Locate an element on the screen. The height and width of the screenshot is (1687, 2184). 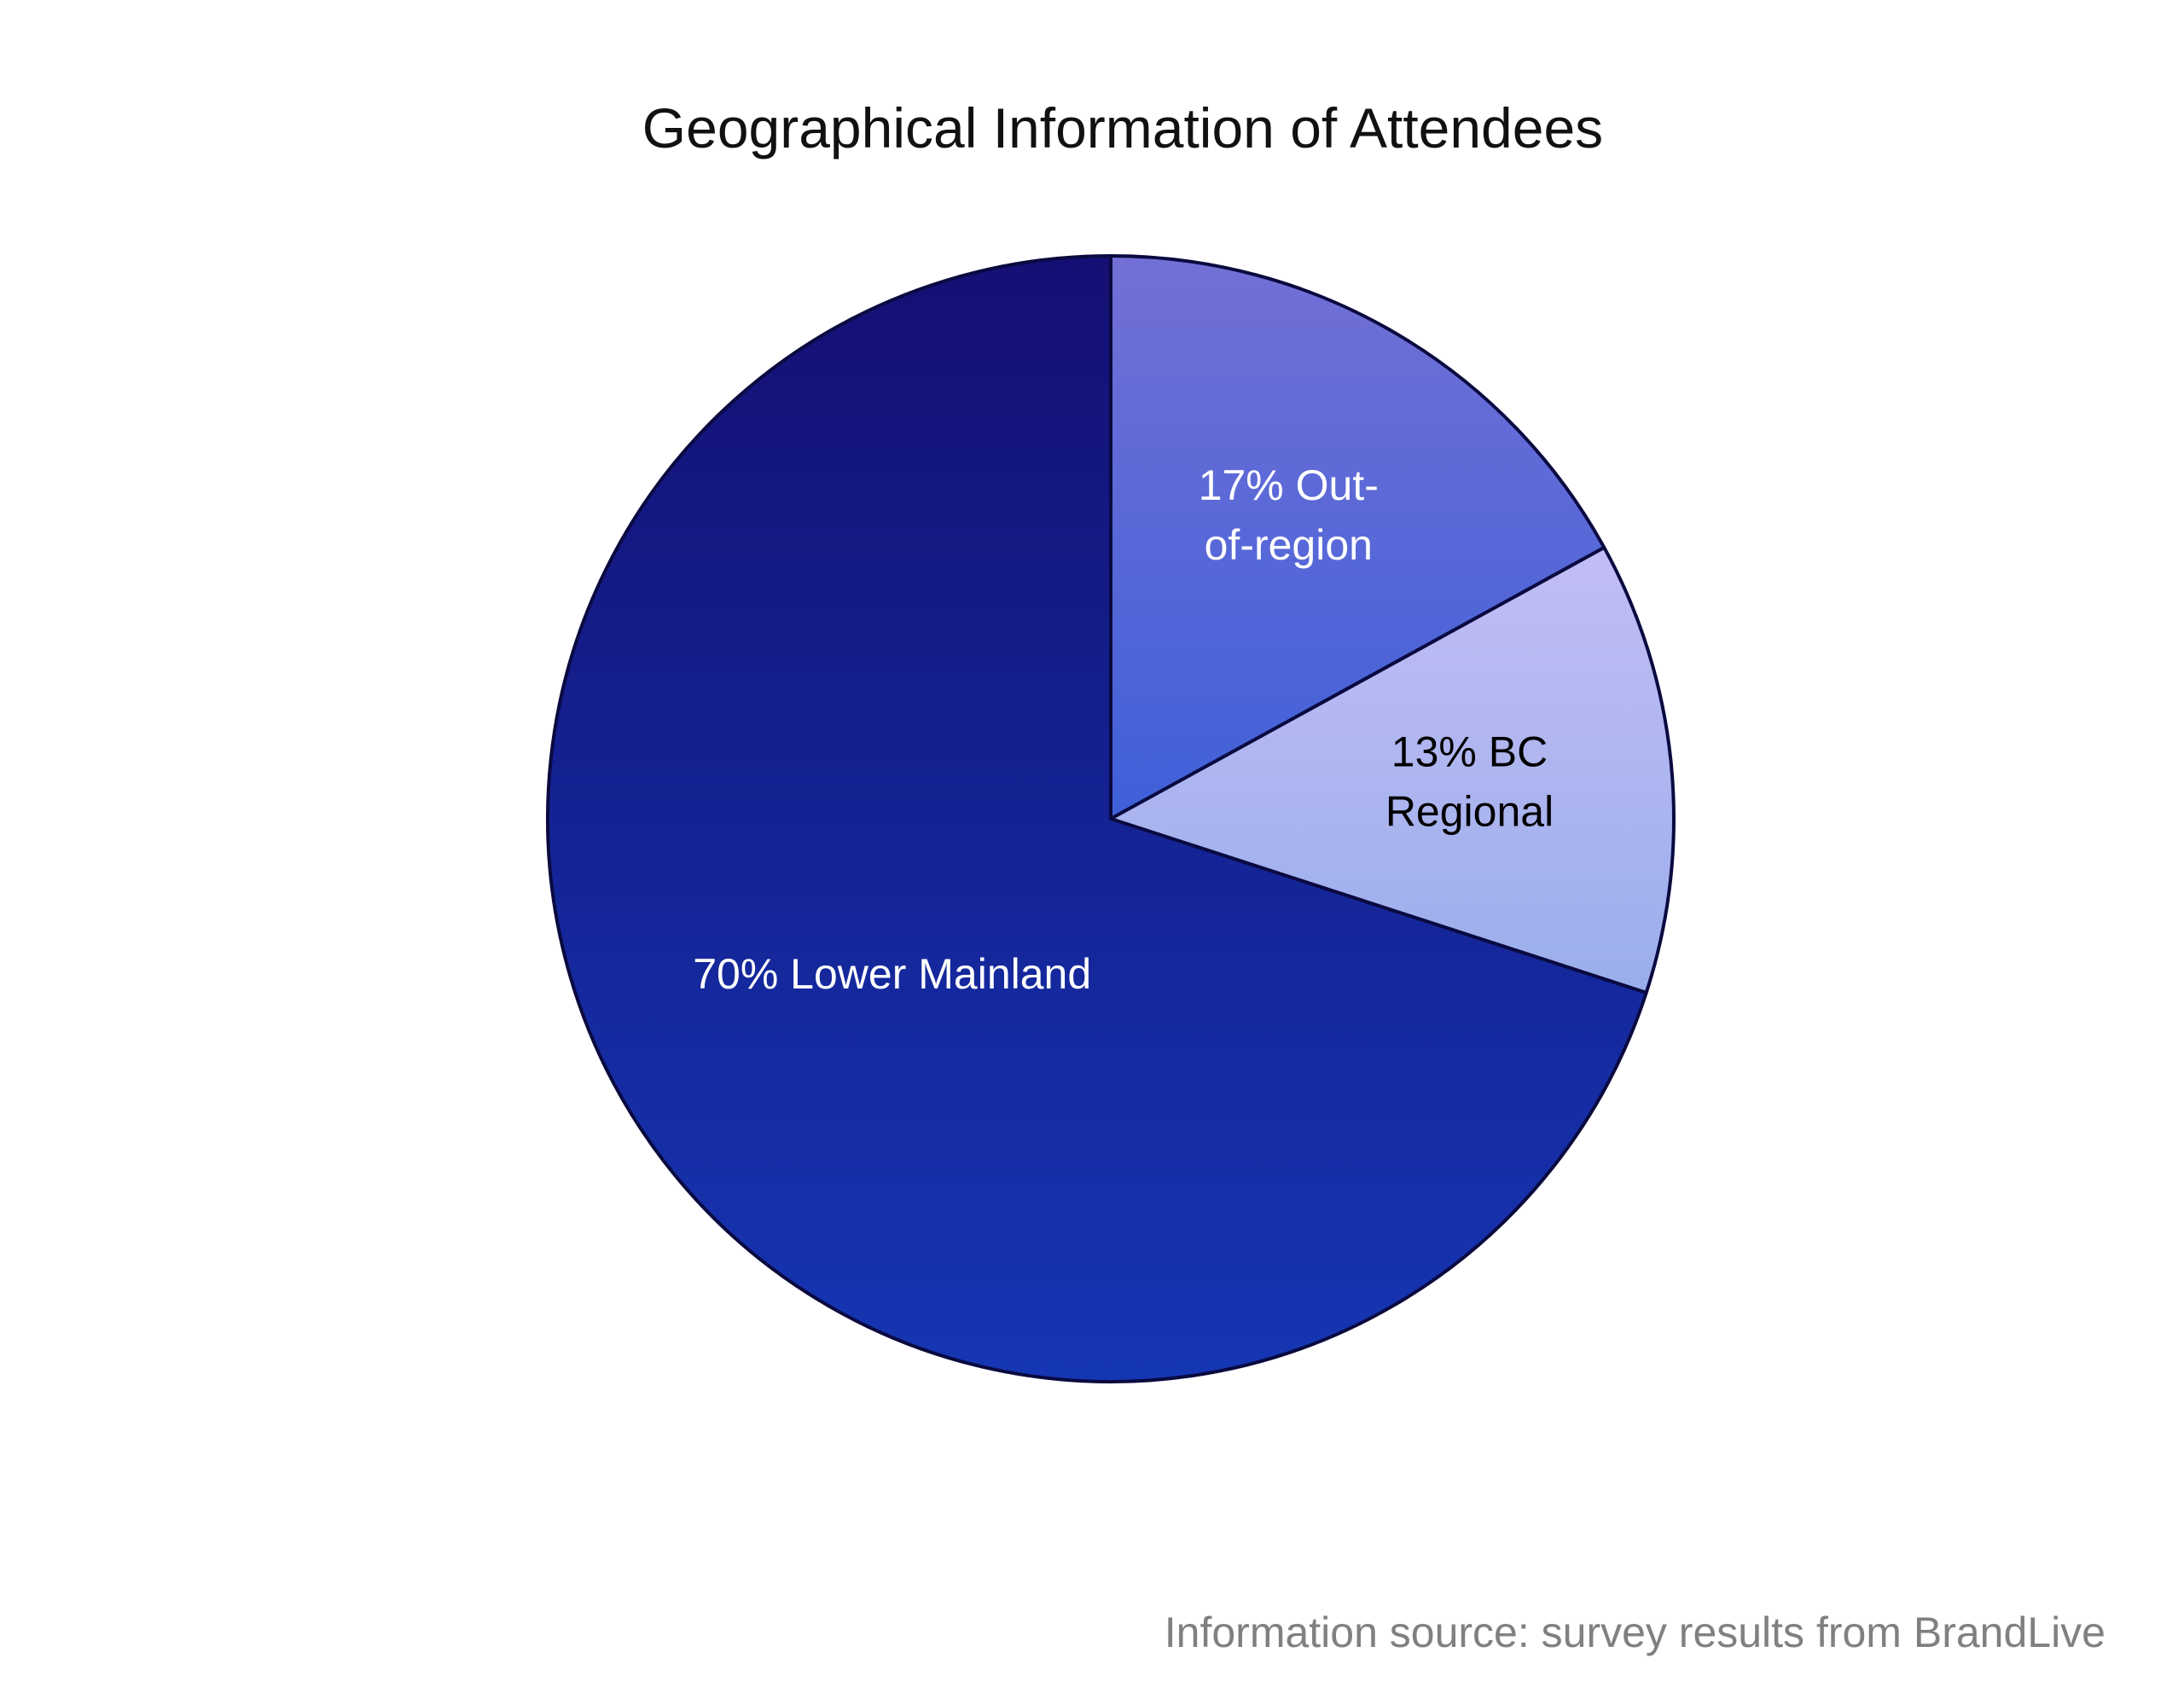
slice-bc-regional-label: 13% BC Regional is located at coordinates (1470, 782).